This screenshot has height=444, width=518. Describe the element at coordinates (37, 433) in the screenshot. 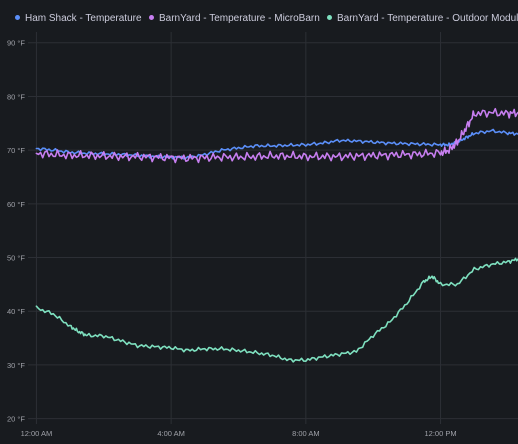

I see `x-tick-label: 12:00 AM` at that location.